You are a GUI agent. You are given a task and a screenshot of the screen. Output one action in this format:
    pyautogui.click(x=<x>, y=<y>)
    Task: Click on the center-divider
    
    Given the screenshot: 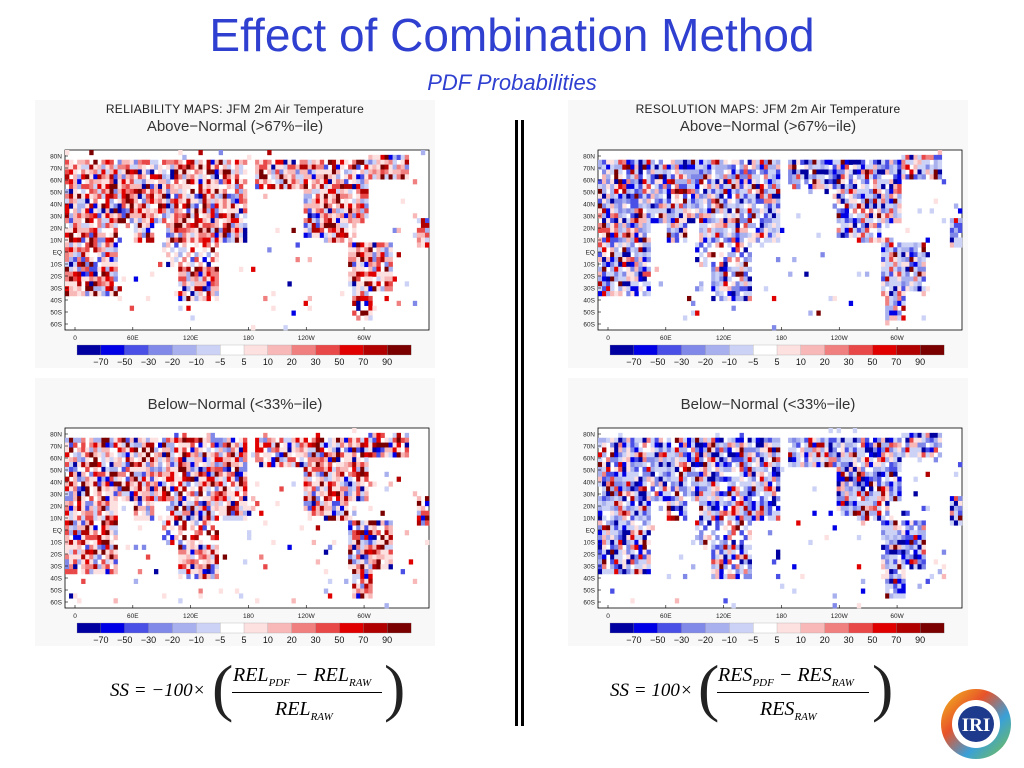 What is the action you would take?
    pyautogui.click(x=520, y=423)
    